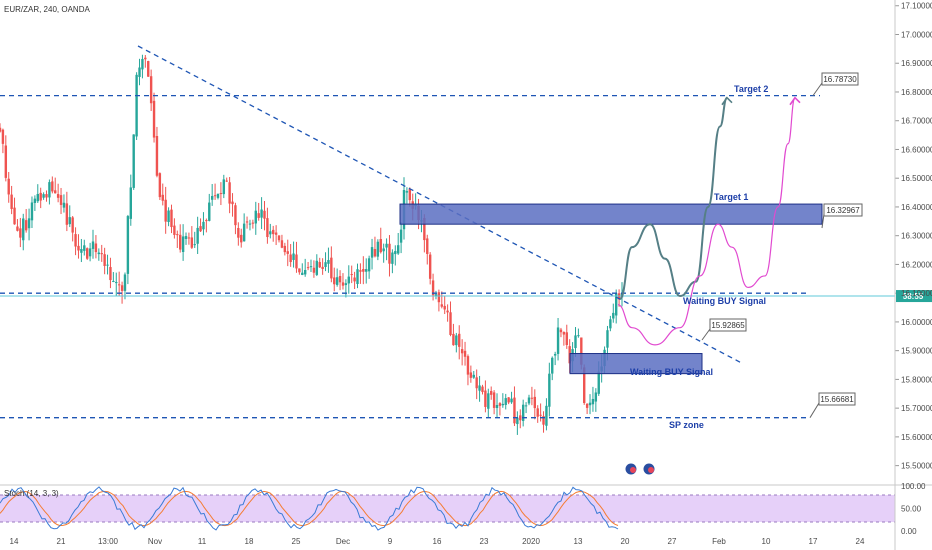 Image resolution: width=932 pixels, height=550 pixels. Describe the element at coordinates (916, 466) in the screenshot. I see `y-tick-label-16: 15.50000` at that location.